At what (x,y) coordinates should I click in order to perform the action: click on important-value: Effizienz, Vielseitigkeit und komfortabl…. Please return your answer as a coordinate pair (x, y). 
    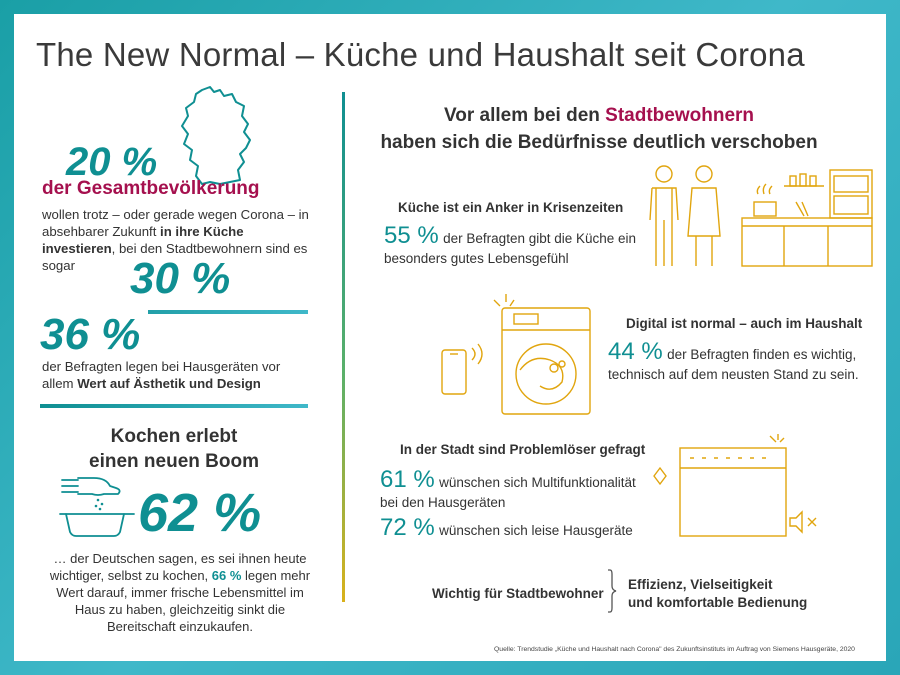
    Looking at the image, I should click on (717, 594).